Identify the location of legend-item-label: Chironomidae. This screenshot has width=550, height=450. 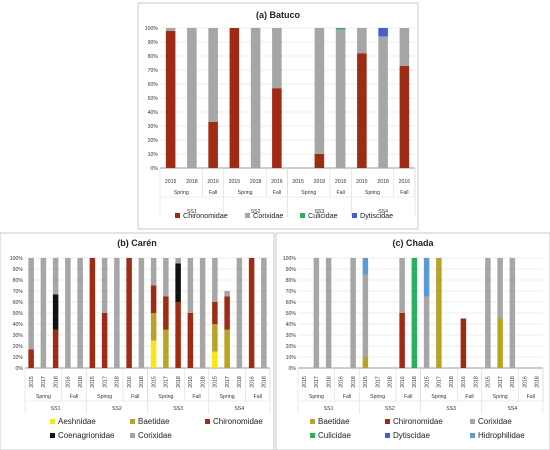
(418, 421).